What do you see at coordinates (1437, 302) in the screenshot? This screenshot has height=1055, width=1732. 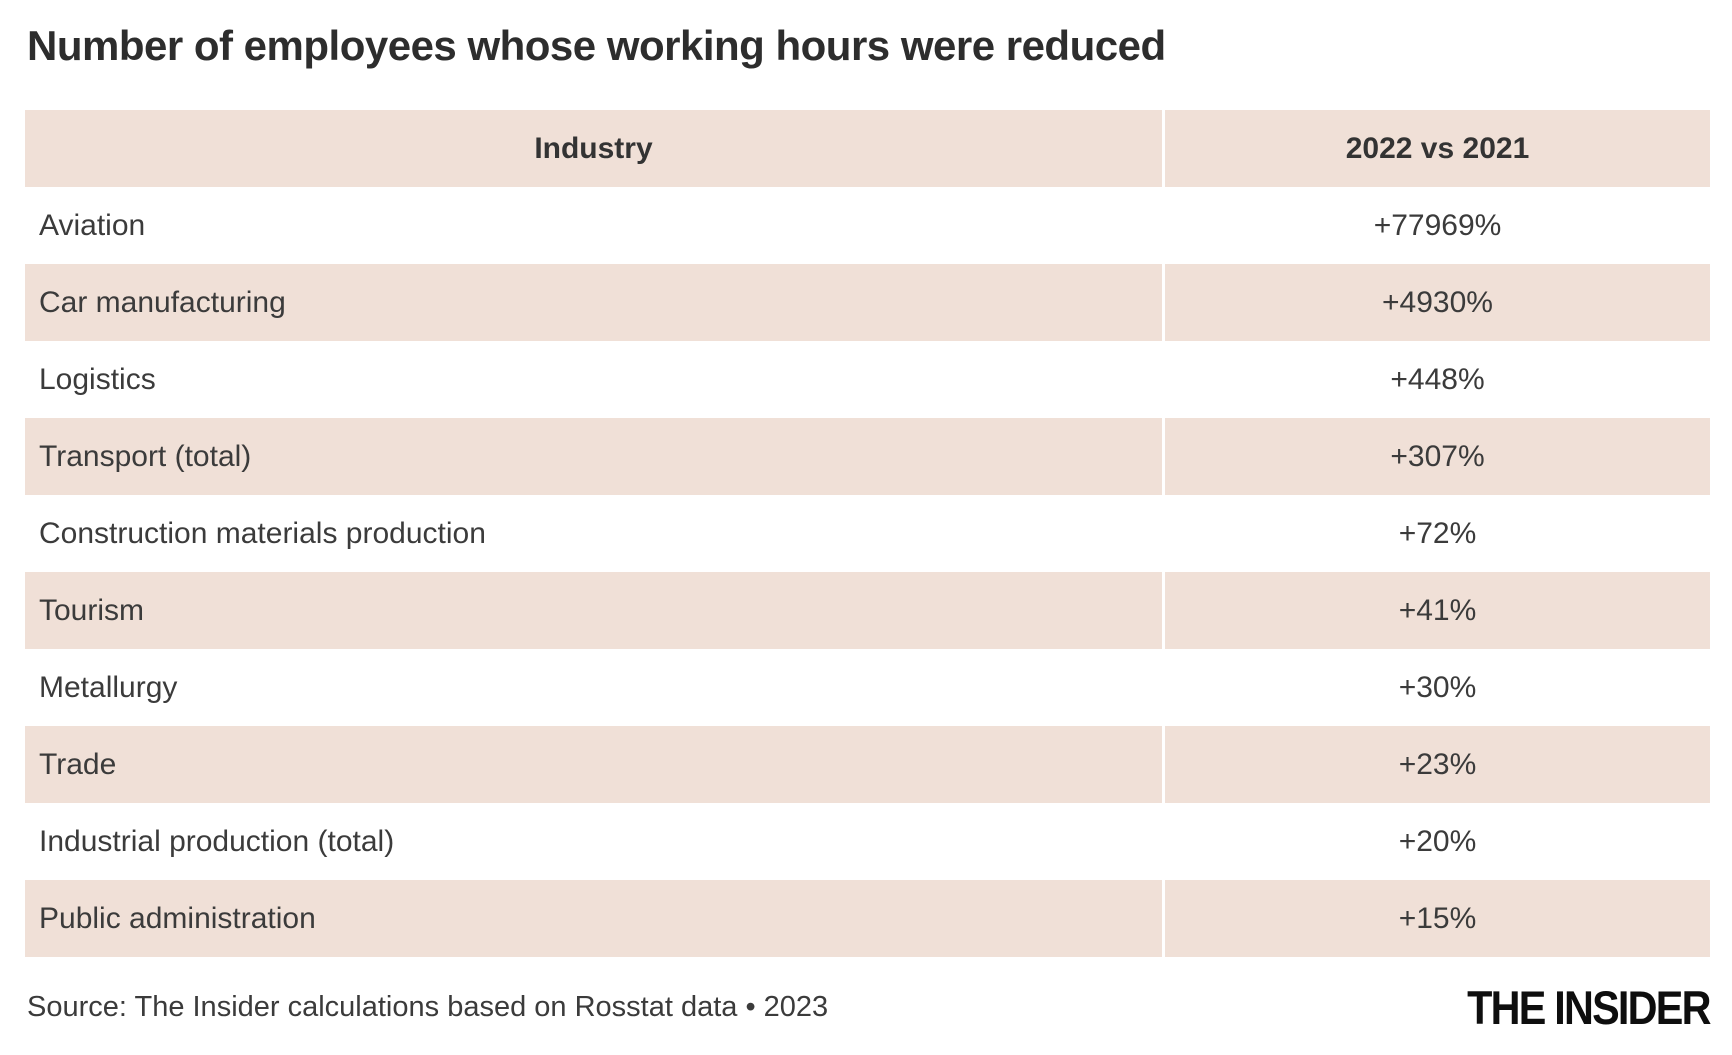 I see `change-cell: +4930%` at bounding box center [1437, 302].